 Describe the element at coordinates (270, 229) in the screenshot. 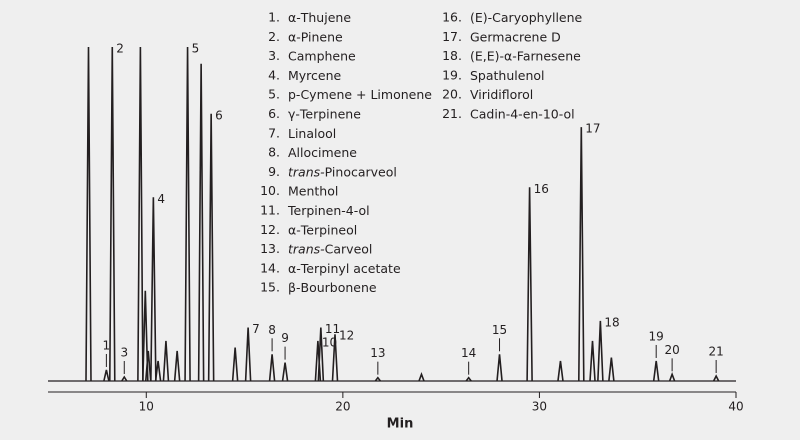

I see `legend-number: 12.` at that location.